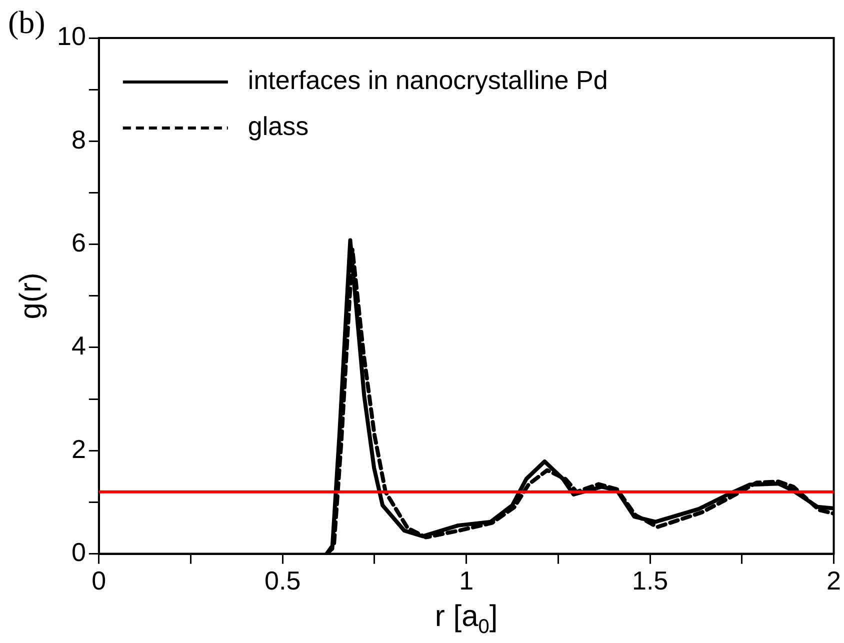  What do you see at coordinates (834, 581) in the screenshot?
I see `x-tick-label: 2` at bounding box center [834, 581].